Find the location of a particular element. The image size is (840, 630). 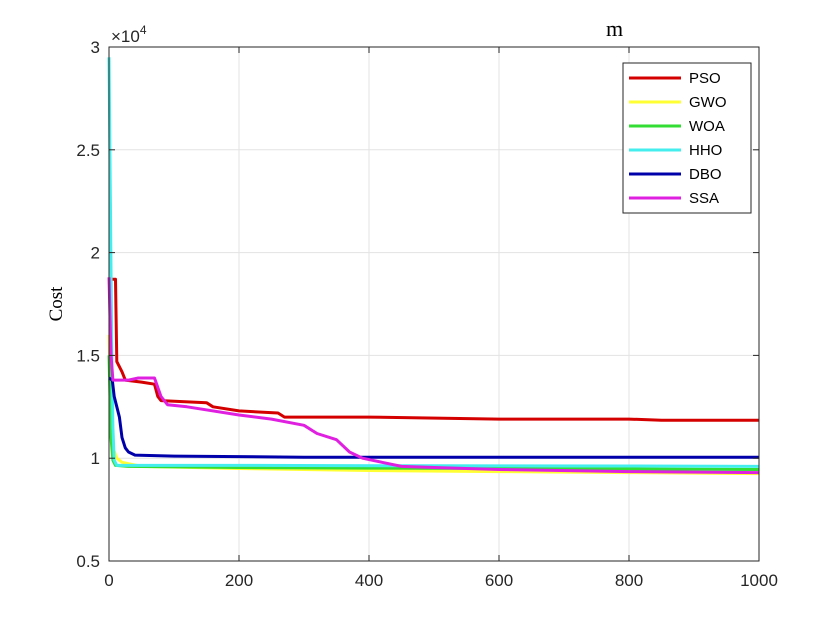

legend-label-hho: HHO is located at coordinates (705, 150).